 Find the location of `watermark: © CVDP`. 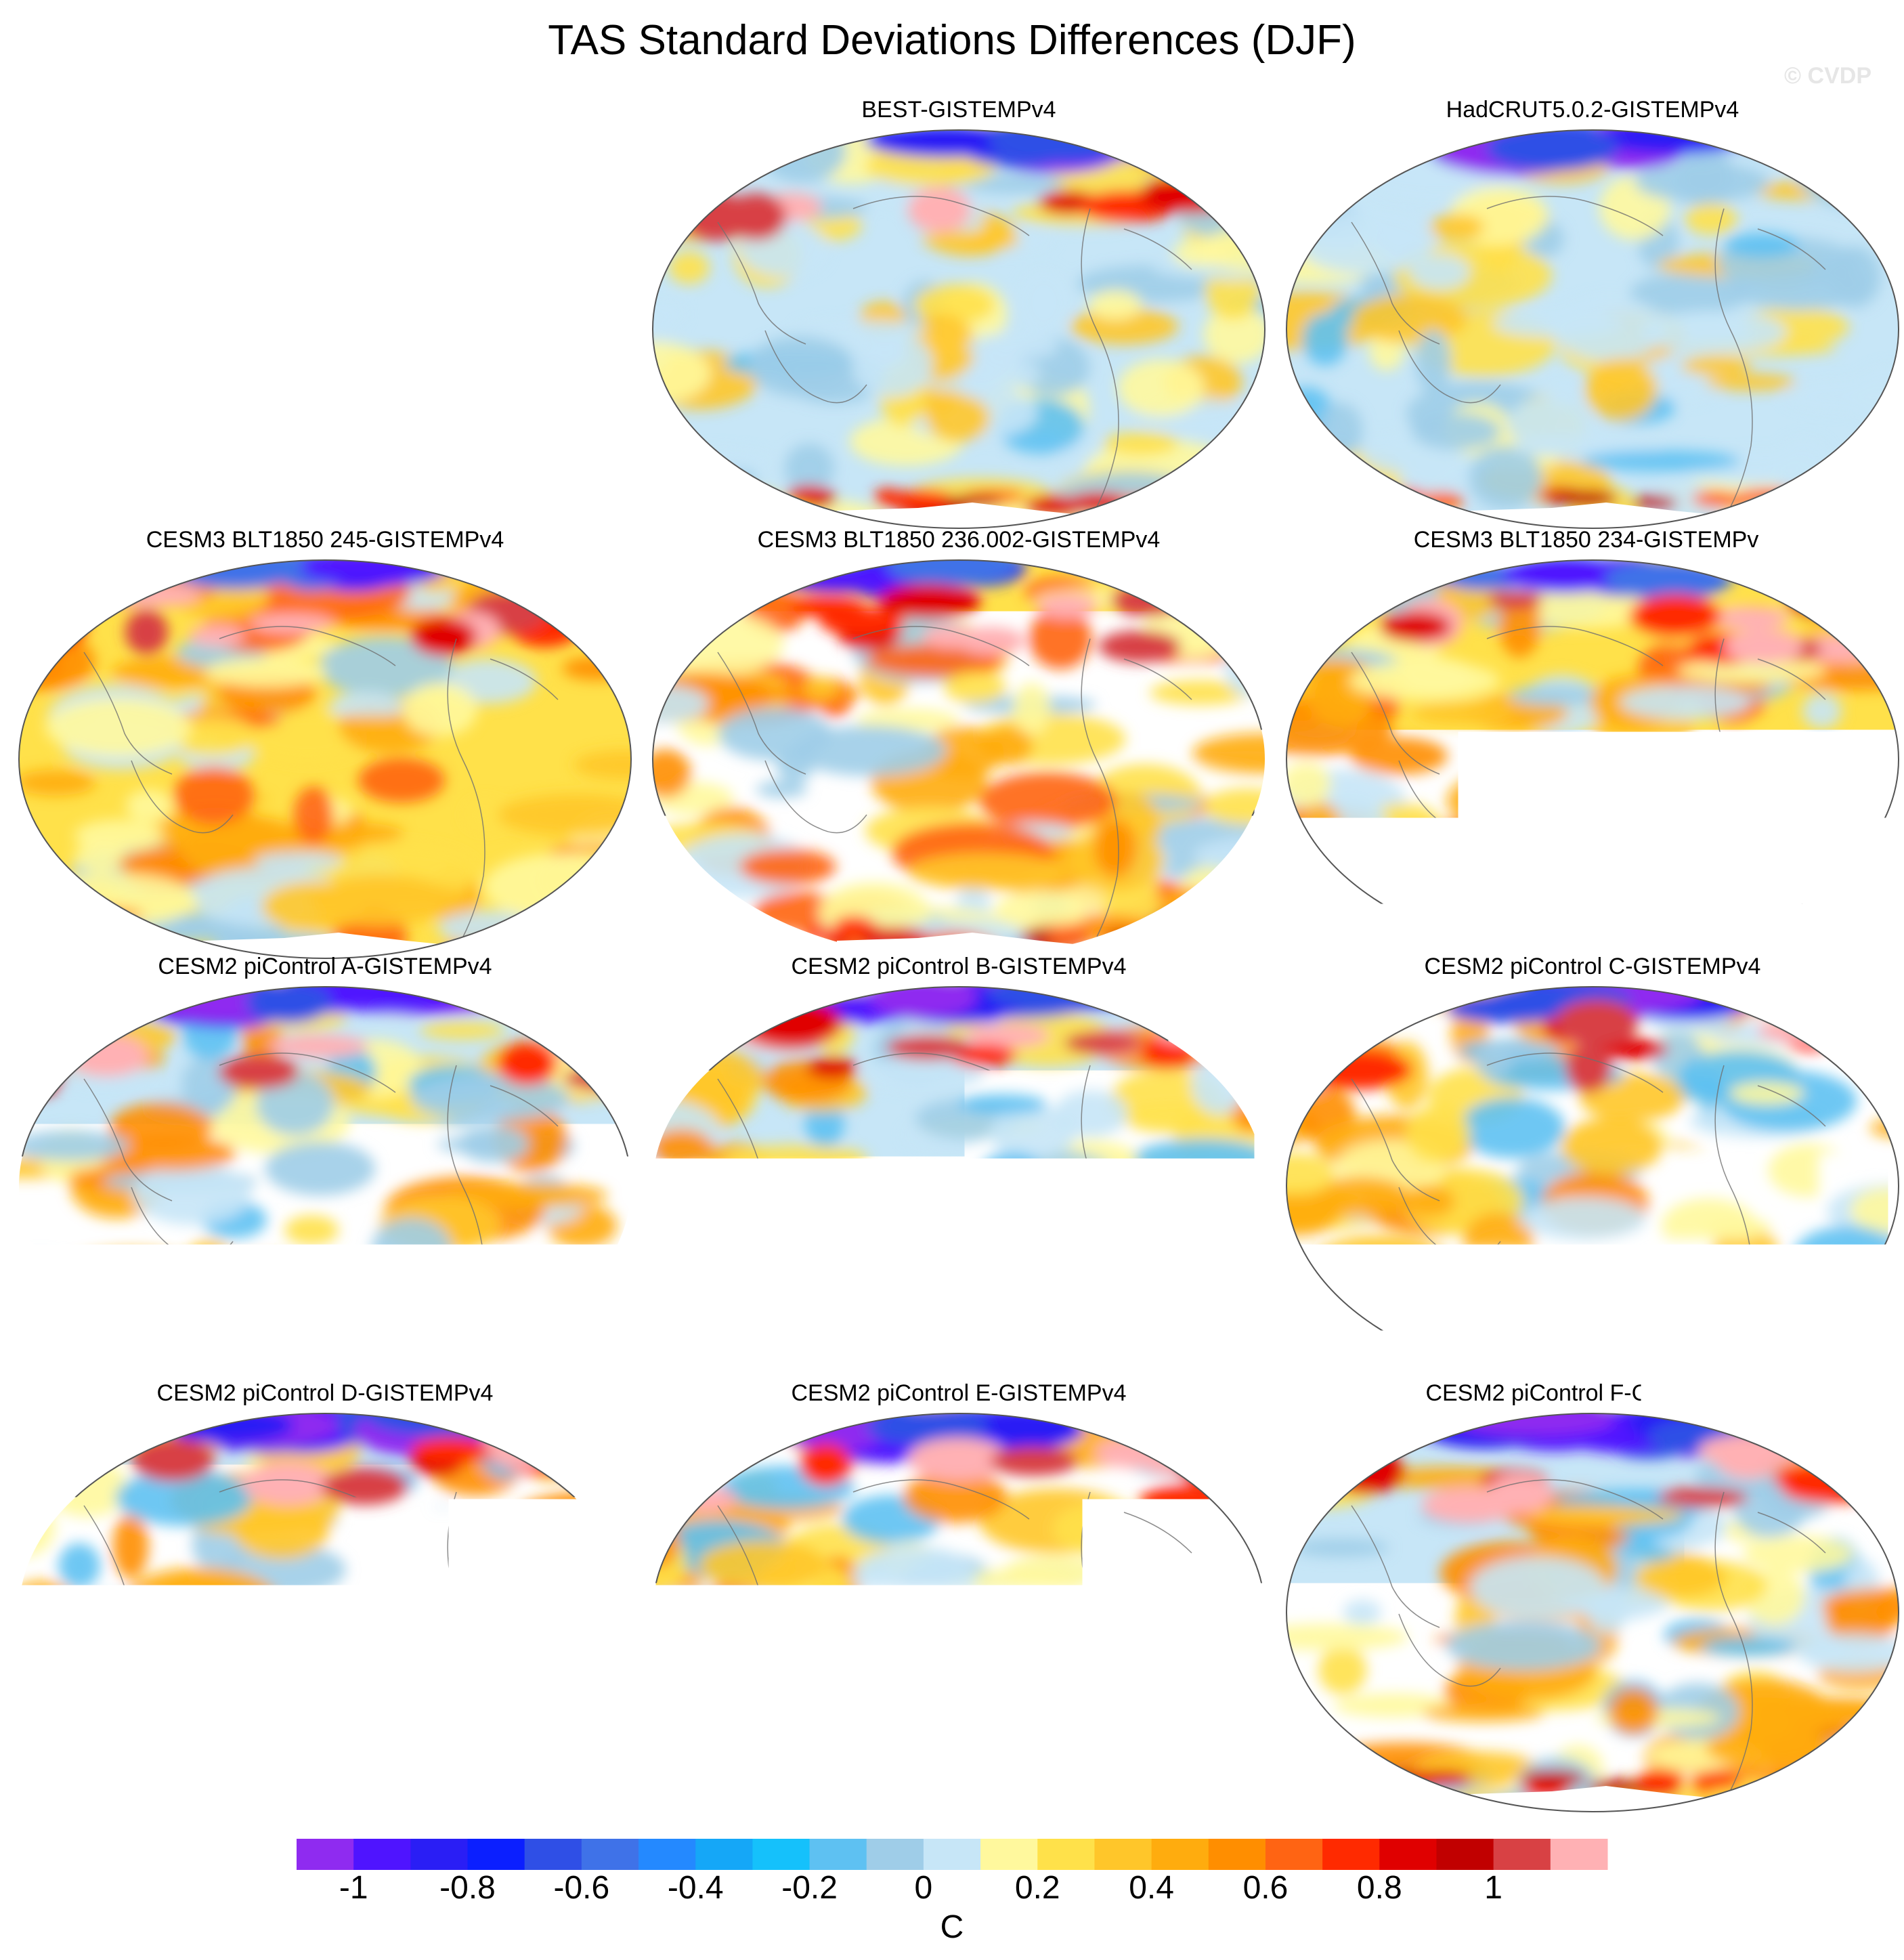

watermark: © CVDP is located at coordinates (1828, 75).